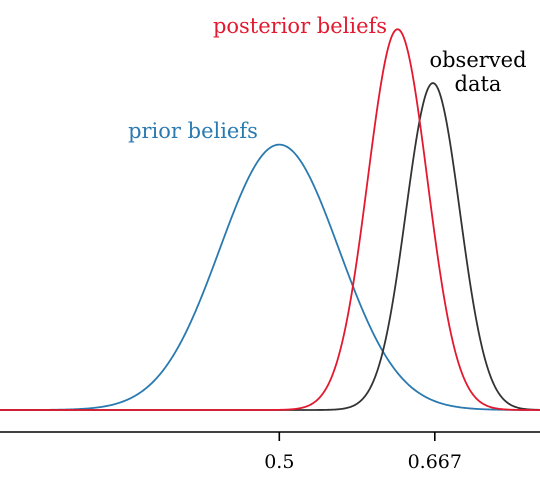 The image size is (540, 504). Describe the element at coordinates (300, 26) in the screenshot. I see `posterior-beliefs-label: posterior beliefs` at that location.